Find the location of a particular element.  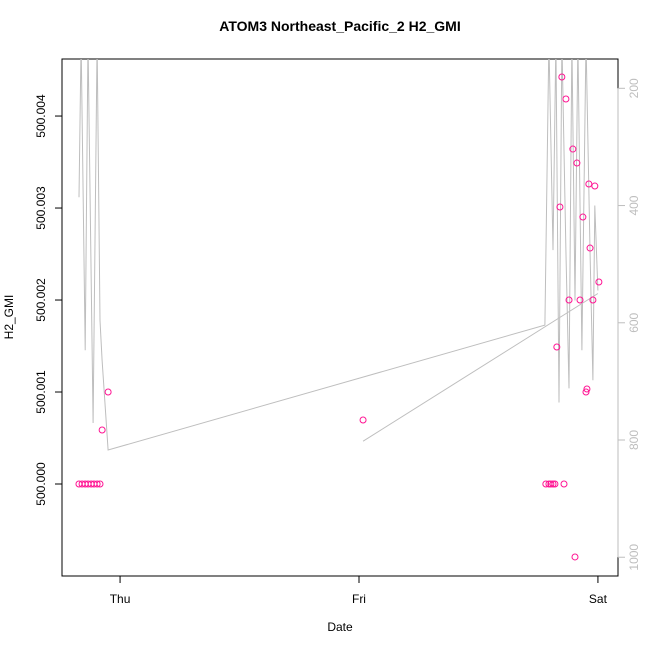

y-tick-label: 500.002 is located at coordinates (41, 300).